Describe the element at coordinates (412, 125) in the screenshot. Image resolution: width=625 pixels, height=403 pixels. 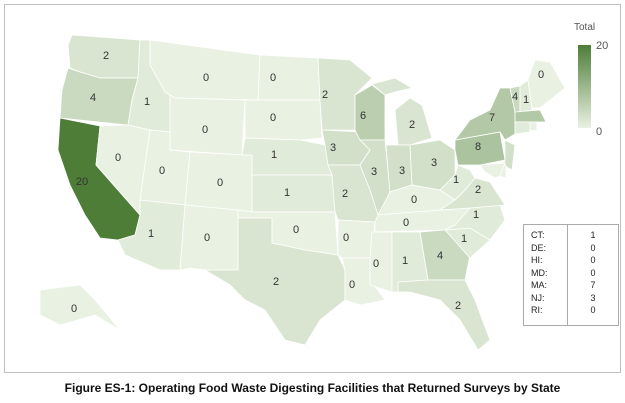
I see `state-value-label-mi: 2` at that location.